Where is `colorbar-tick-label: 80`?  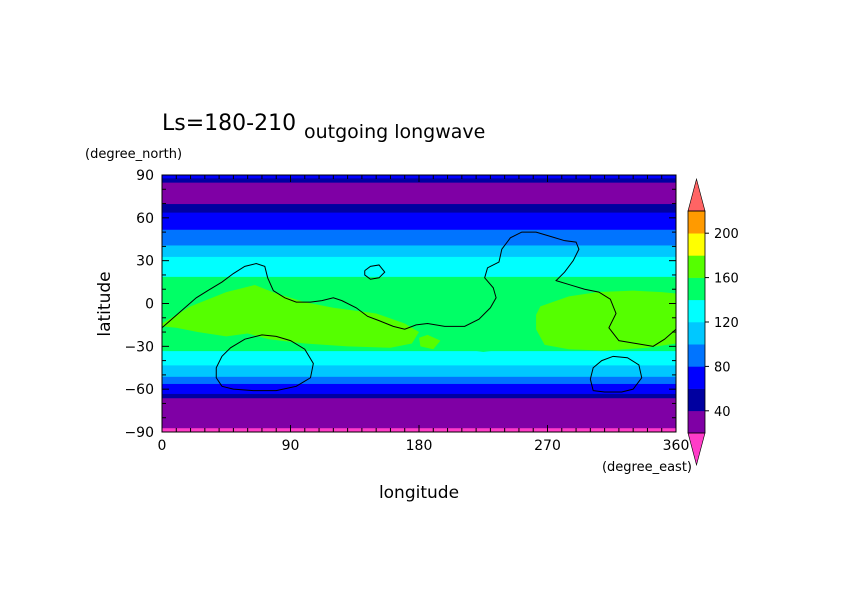
colorbar-tick-label: 80 is located at coordinates (722, 367).